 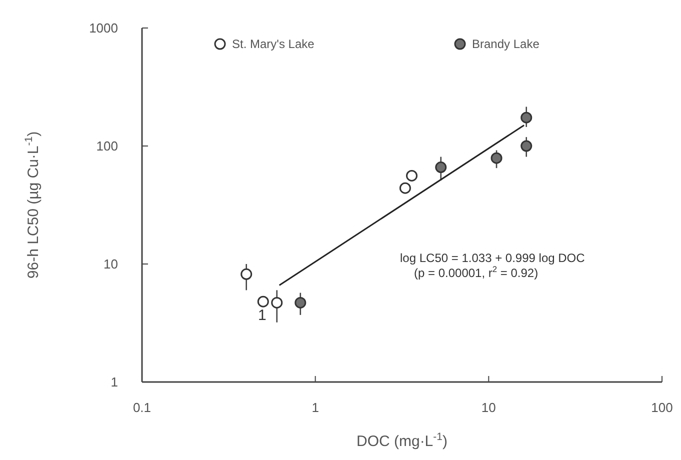 I want to click on y-tick-label: 1, so click(x=114, y=382).